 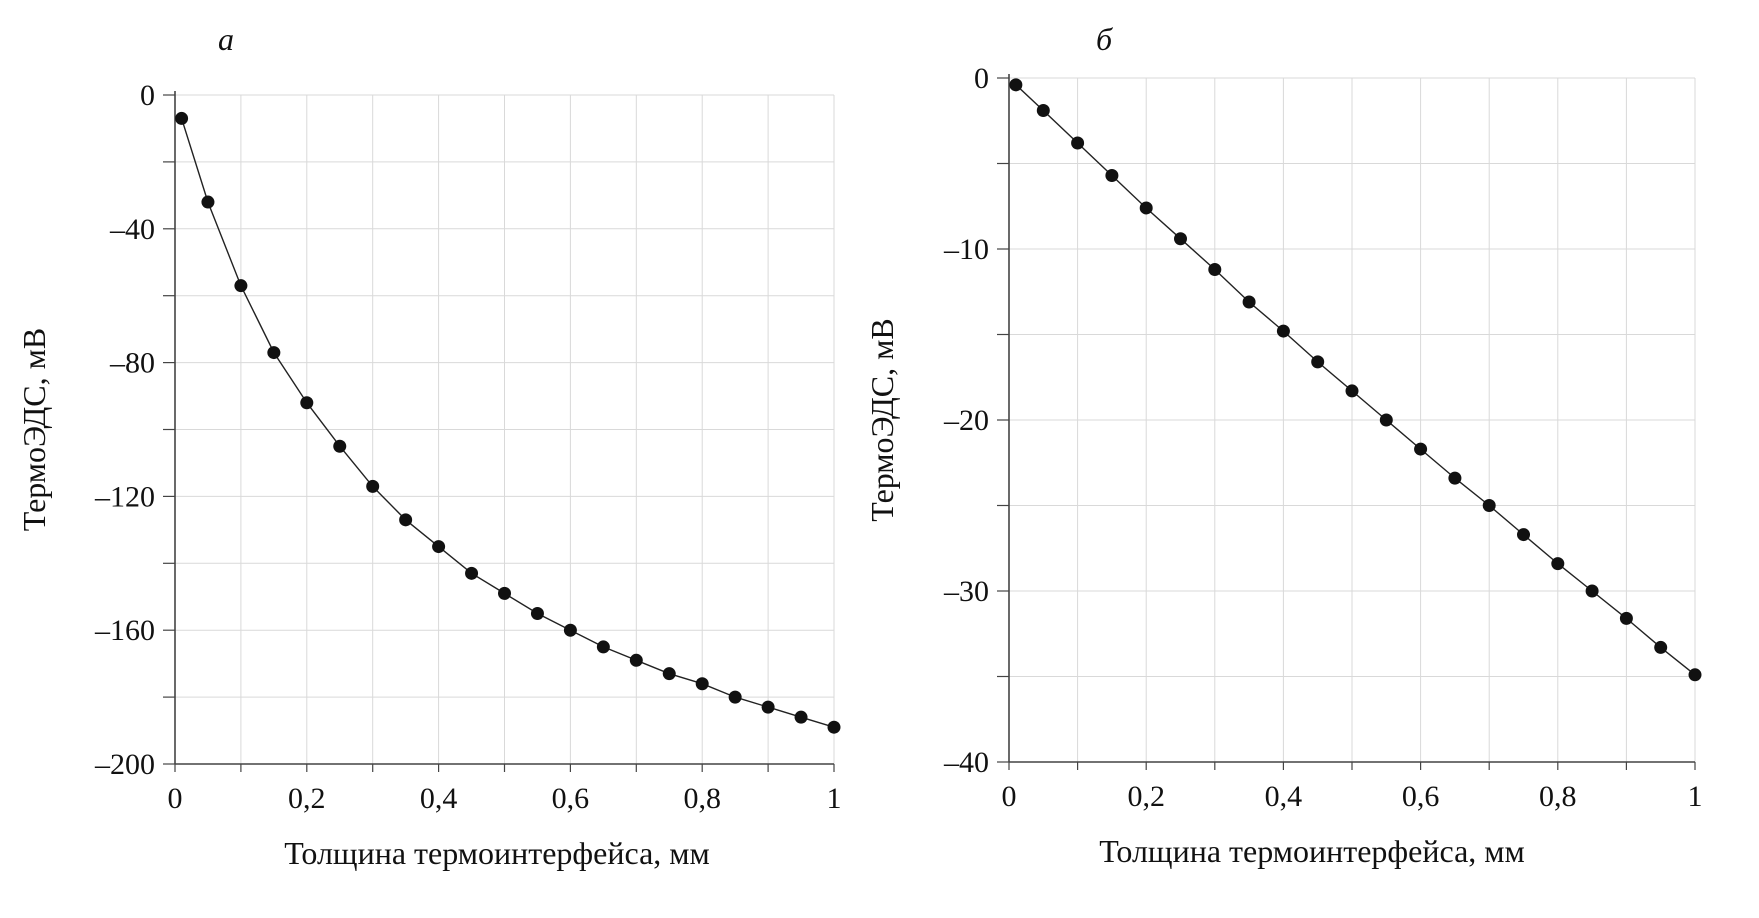 I want to click on y-tick-label: –30, so click(x=966, y=591).